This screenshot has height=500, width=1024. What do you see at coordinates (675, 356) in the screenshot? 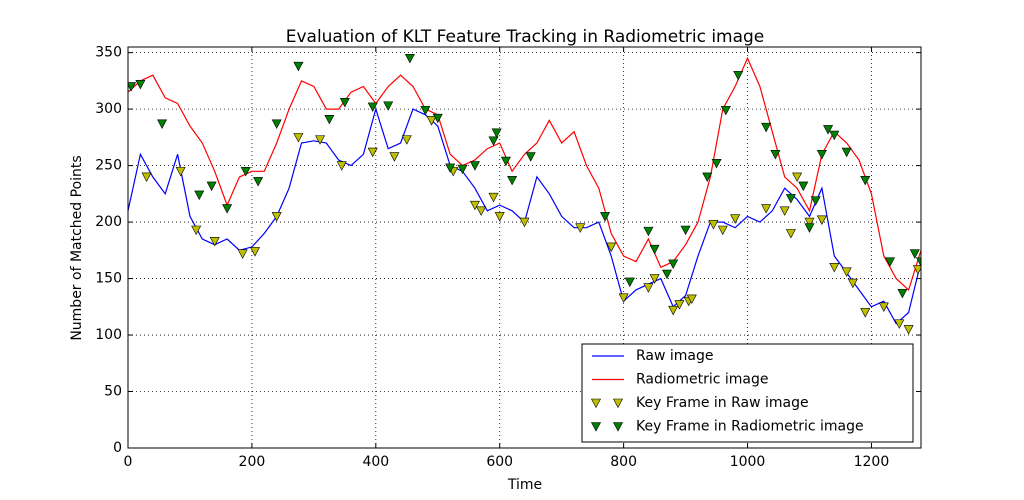
I see `legend-label: Raw image` at bounding box center [675, 356].